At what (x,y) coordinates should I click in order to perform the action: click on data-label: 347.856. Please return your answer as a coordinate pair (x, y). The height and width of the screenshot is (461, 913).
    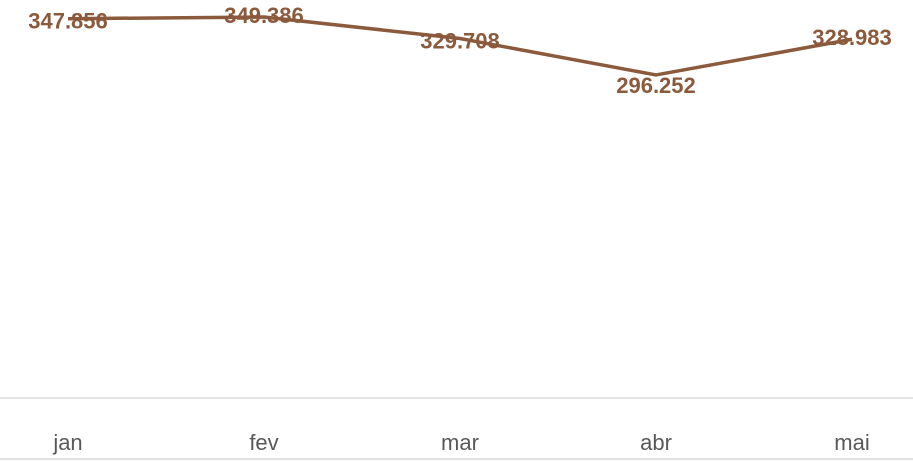
    Looking at the image, I should click on (68, 21).